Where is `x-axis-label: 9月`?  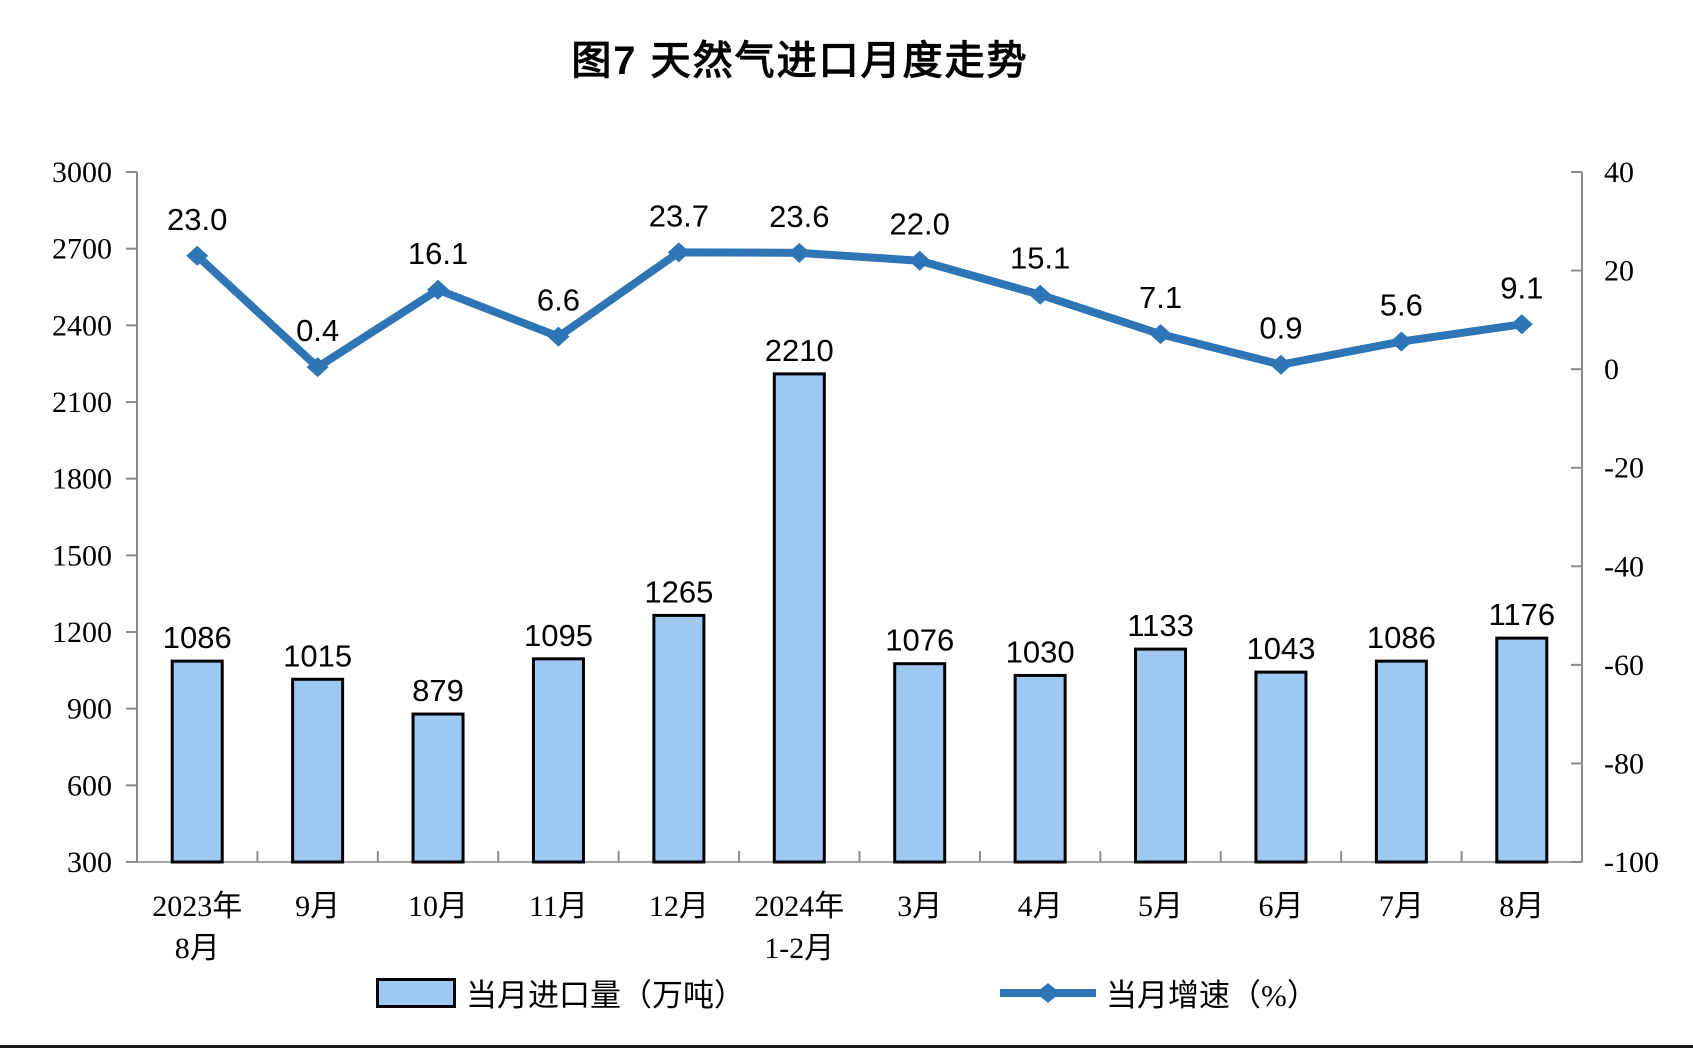
x-axis-label: 9月 is located at coordinates (317, 906).